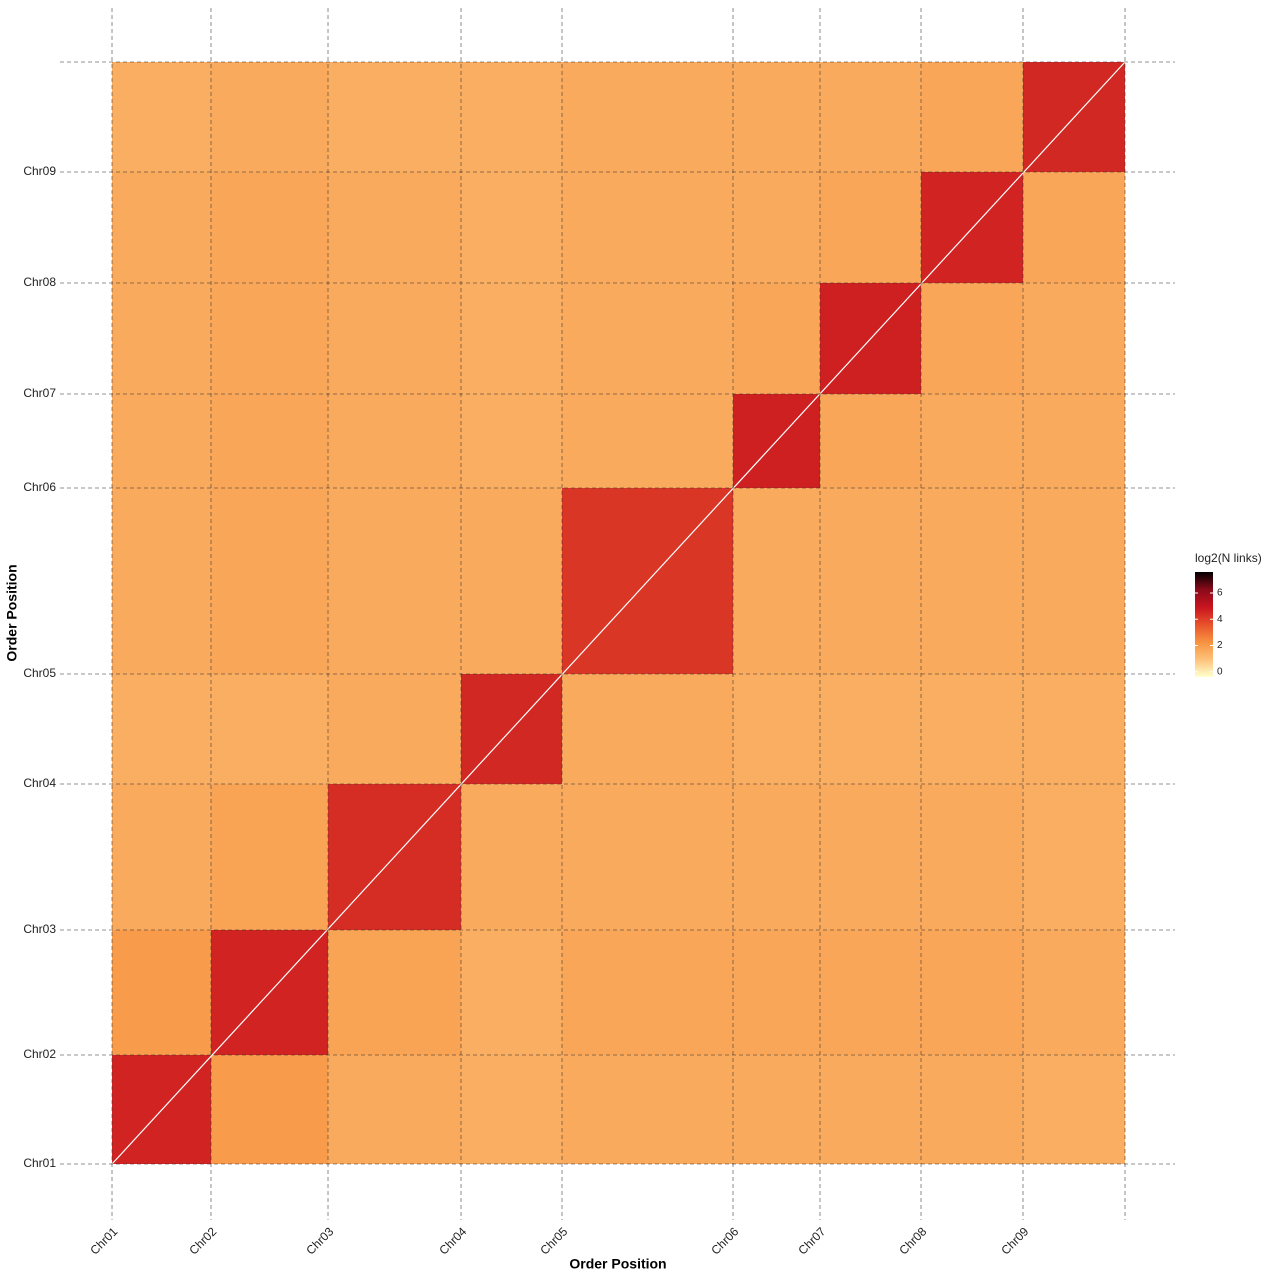 The height and width of the screenshot is (1280, 1280). I want to click on legend-title: log2(N links), so click(1228, 558).